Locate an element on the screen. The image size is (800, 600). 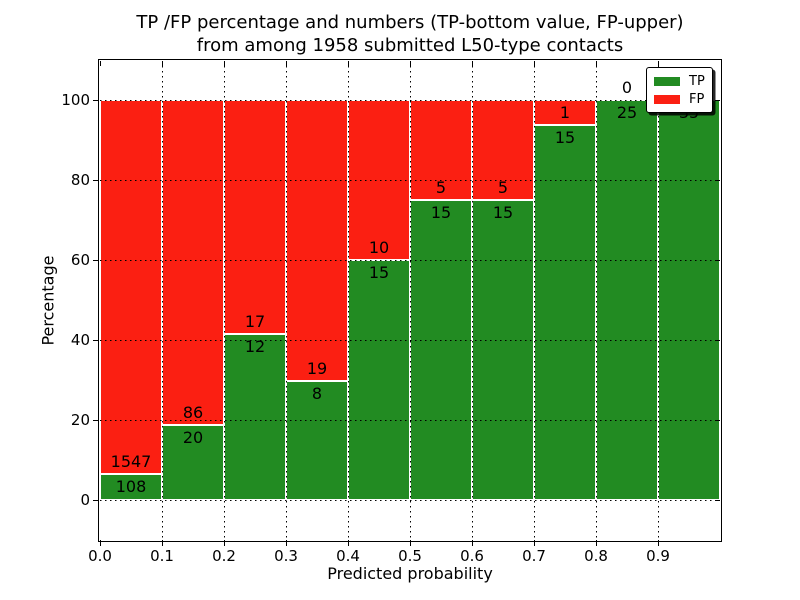
legend-item-tp: TP is located at coordinates (679, 81).